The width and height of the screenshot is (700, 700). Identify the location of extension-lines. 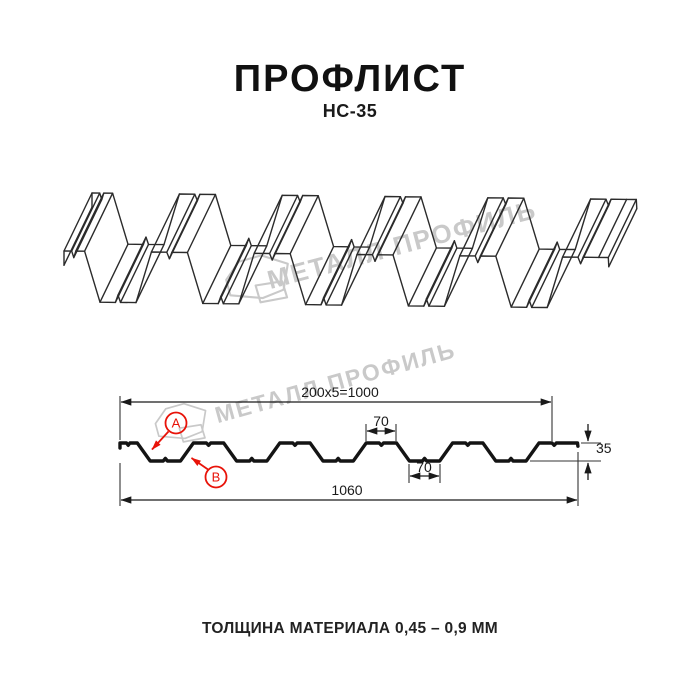
(360, 451).